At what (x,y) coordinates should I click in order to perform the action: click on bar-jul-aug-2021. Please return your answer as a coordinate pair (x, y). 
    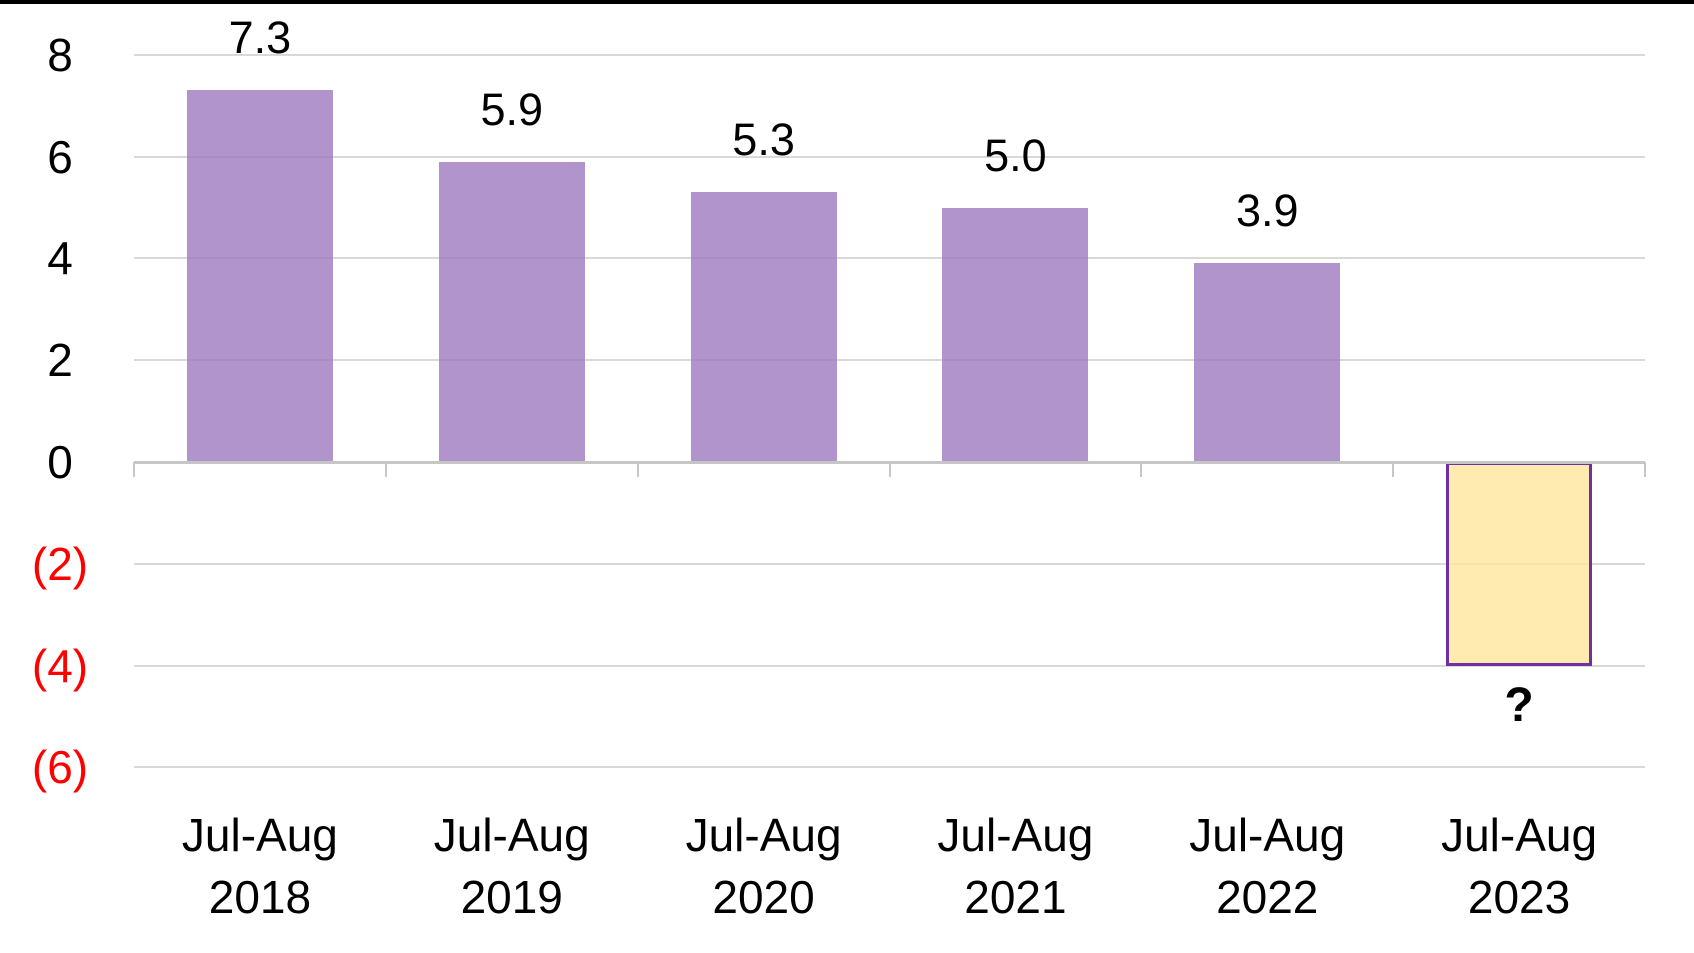
    Looking at the image, I should click on (1015, 334).